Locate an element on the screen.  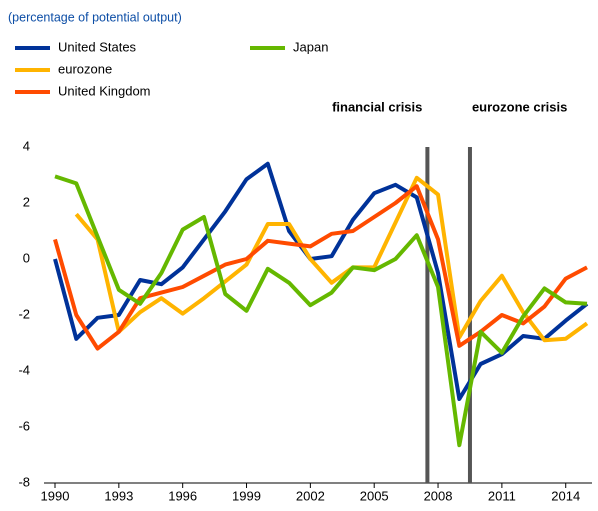
x-tick-label: 2008 is located at coordinates (438, 495).